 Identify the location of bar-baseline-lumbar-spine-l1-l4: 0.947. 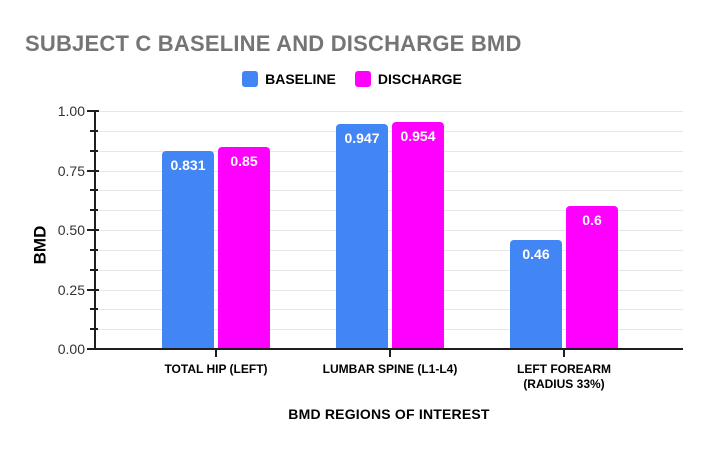
(362, 236).